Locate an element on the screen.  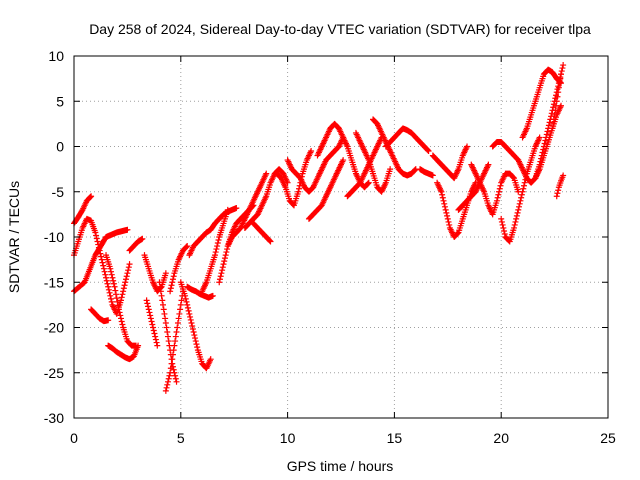
x-tick-label: 10 is located at coordinates (288, 438).